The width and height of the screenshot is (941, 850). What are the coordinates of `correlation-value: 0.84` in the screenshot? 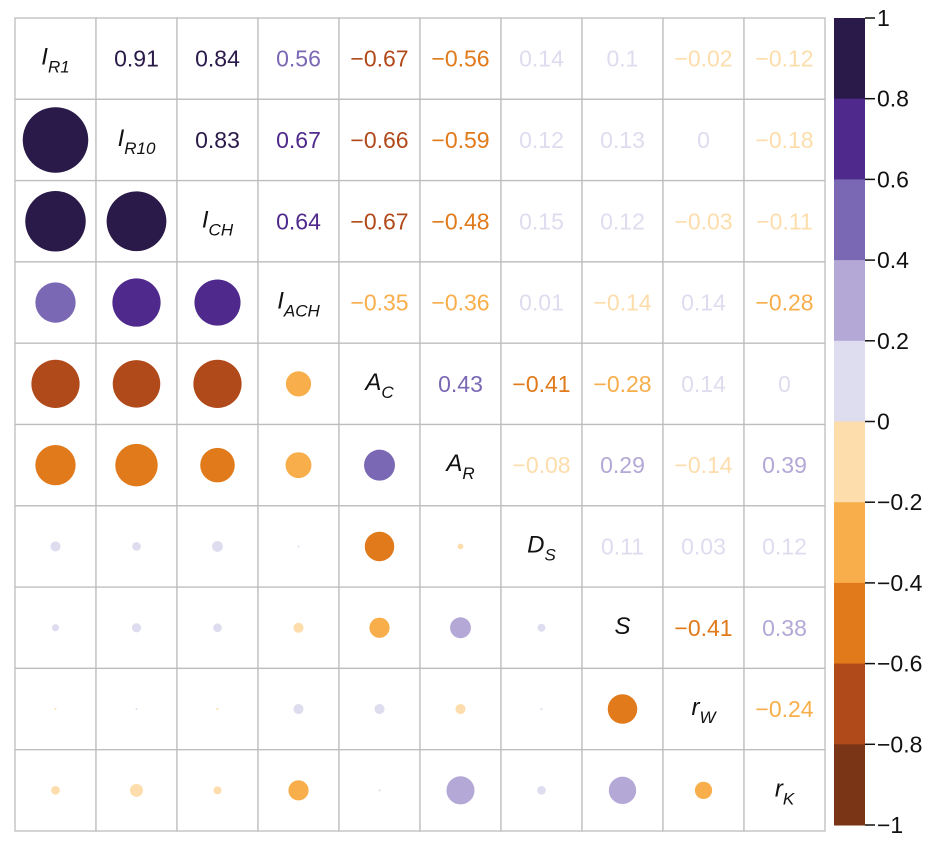 It's located at (217, 59).